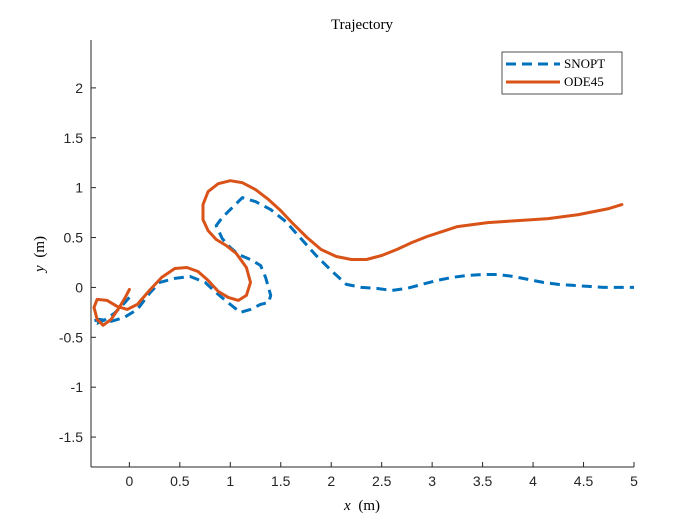 The height and width of the screenshot is (525, 700). Describe the element at coordinates (584, 81) in the screenshot. I see `legend-label-ode45: ODE45` at that location.